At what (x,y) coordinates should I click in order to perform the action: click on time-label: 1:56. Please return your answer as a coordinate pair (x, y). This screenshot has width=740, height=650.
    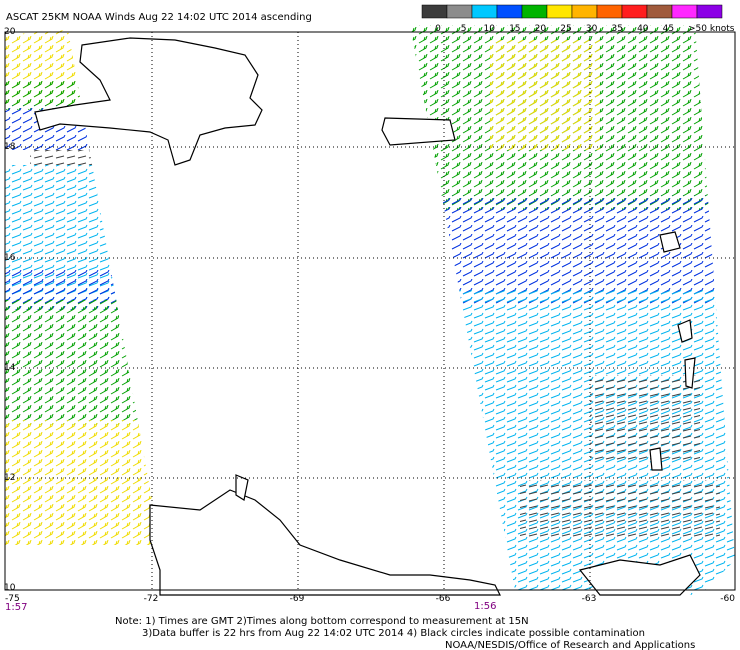
    Looking at the image, I should click on (485, 606).